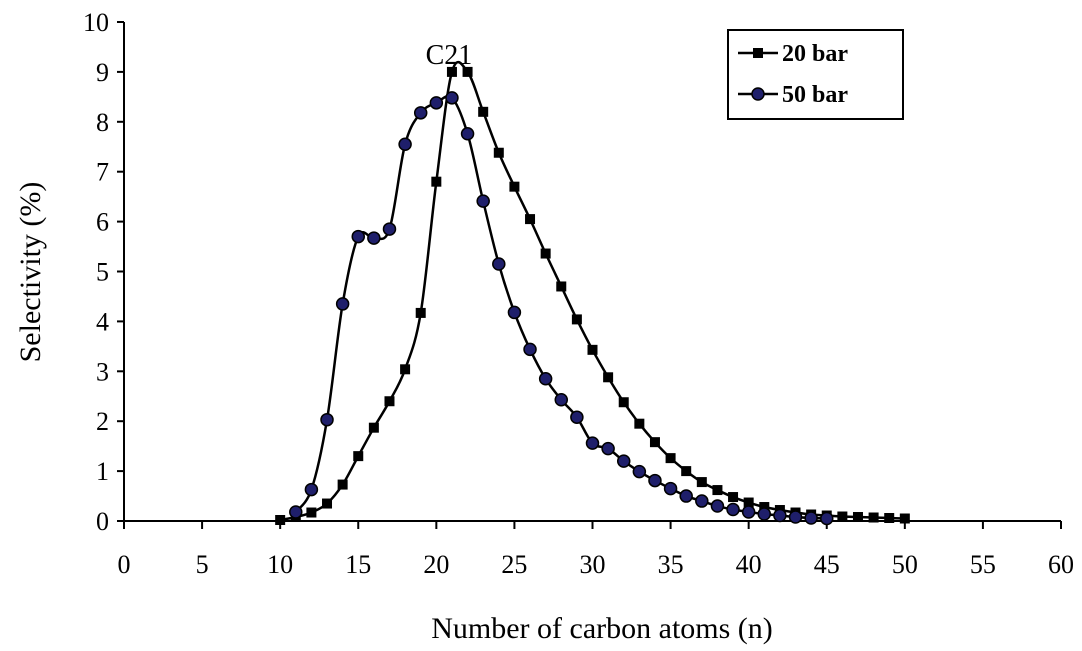 The height and width of the screenshot is (651, 1082). What do you see at coordinates (102, 371) in the screenshot?
I see `y-tick-label: 3` at bounding box center [102, 371].